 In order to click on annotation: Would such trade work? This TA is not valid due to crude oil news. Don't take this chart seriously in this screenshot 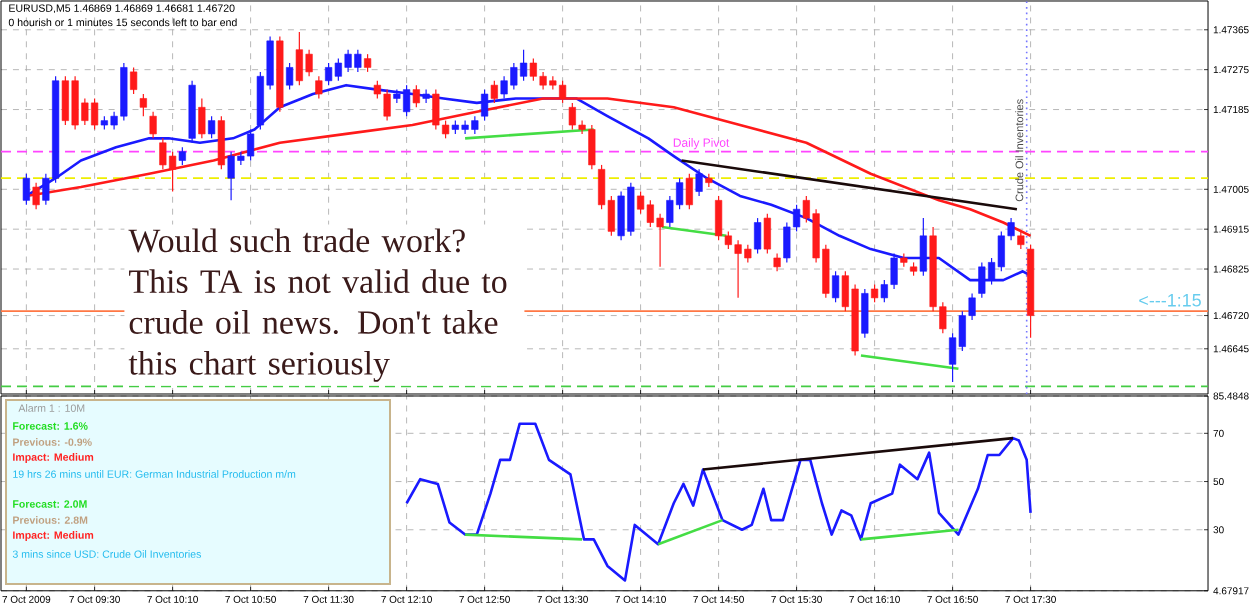, I will do `click(317, 305)`.